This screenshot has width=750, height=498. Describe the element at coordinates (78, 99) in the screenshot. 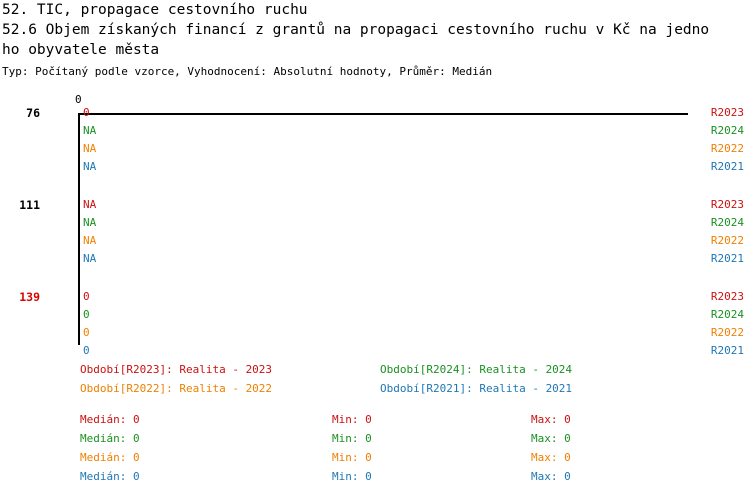

I see `axis-tick-zero: 0` at that location.